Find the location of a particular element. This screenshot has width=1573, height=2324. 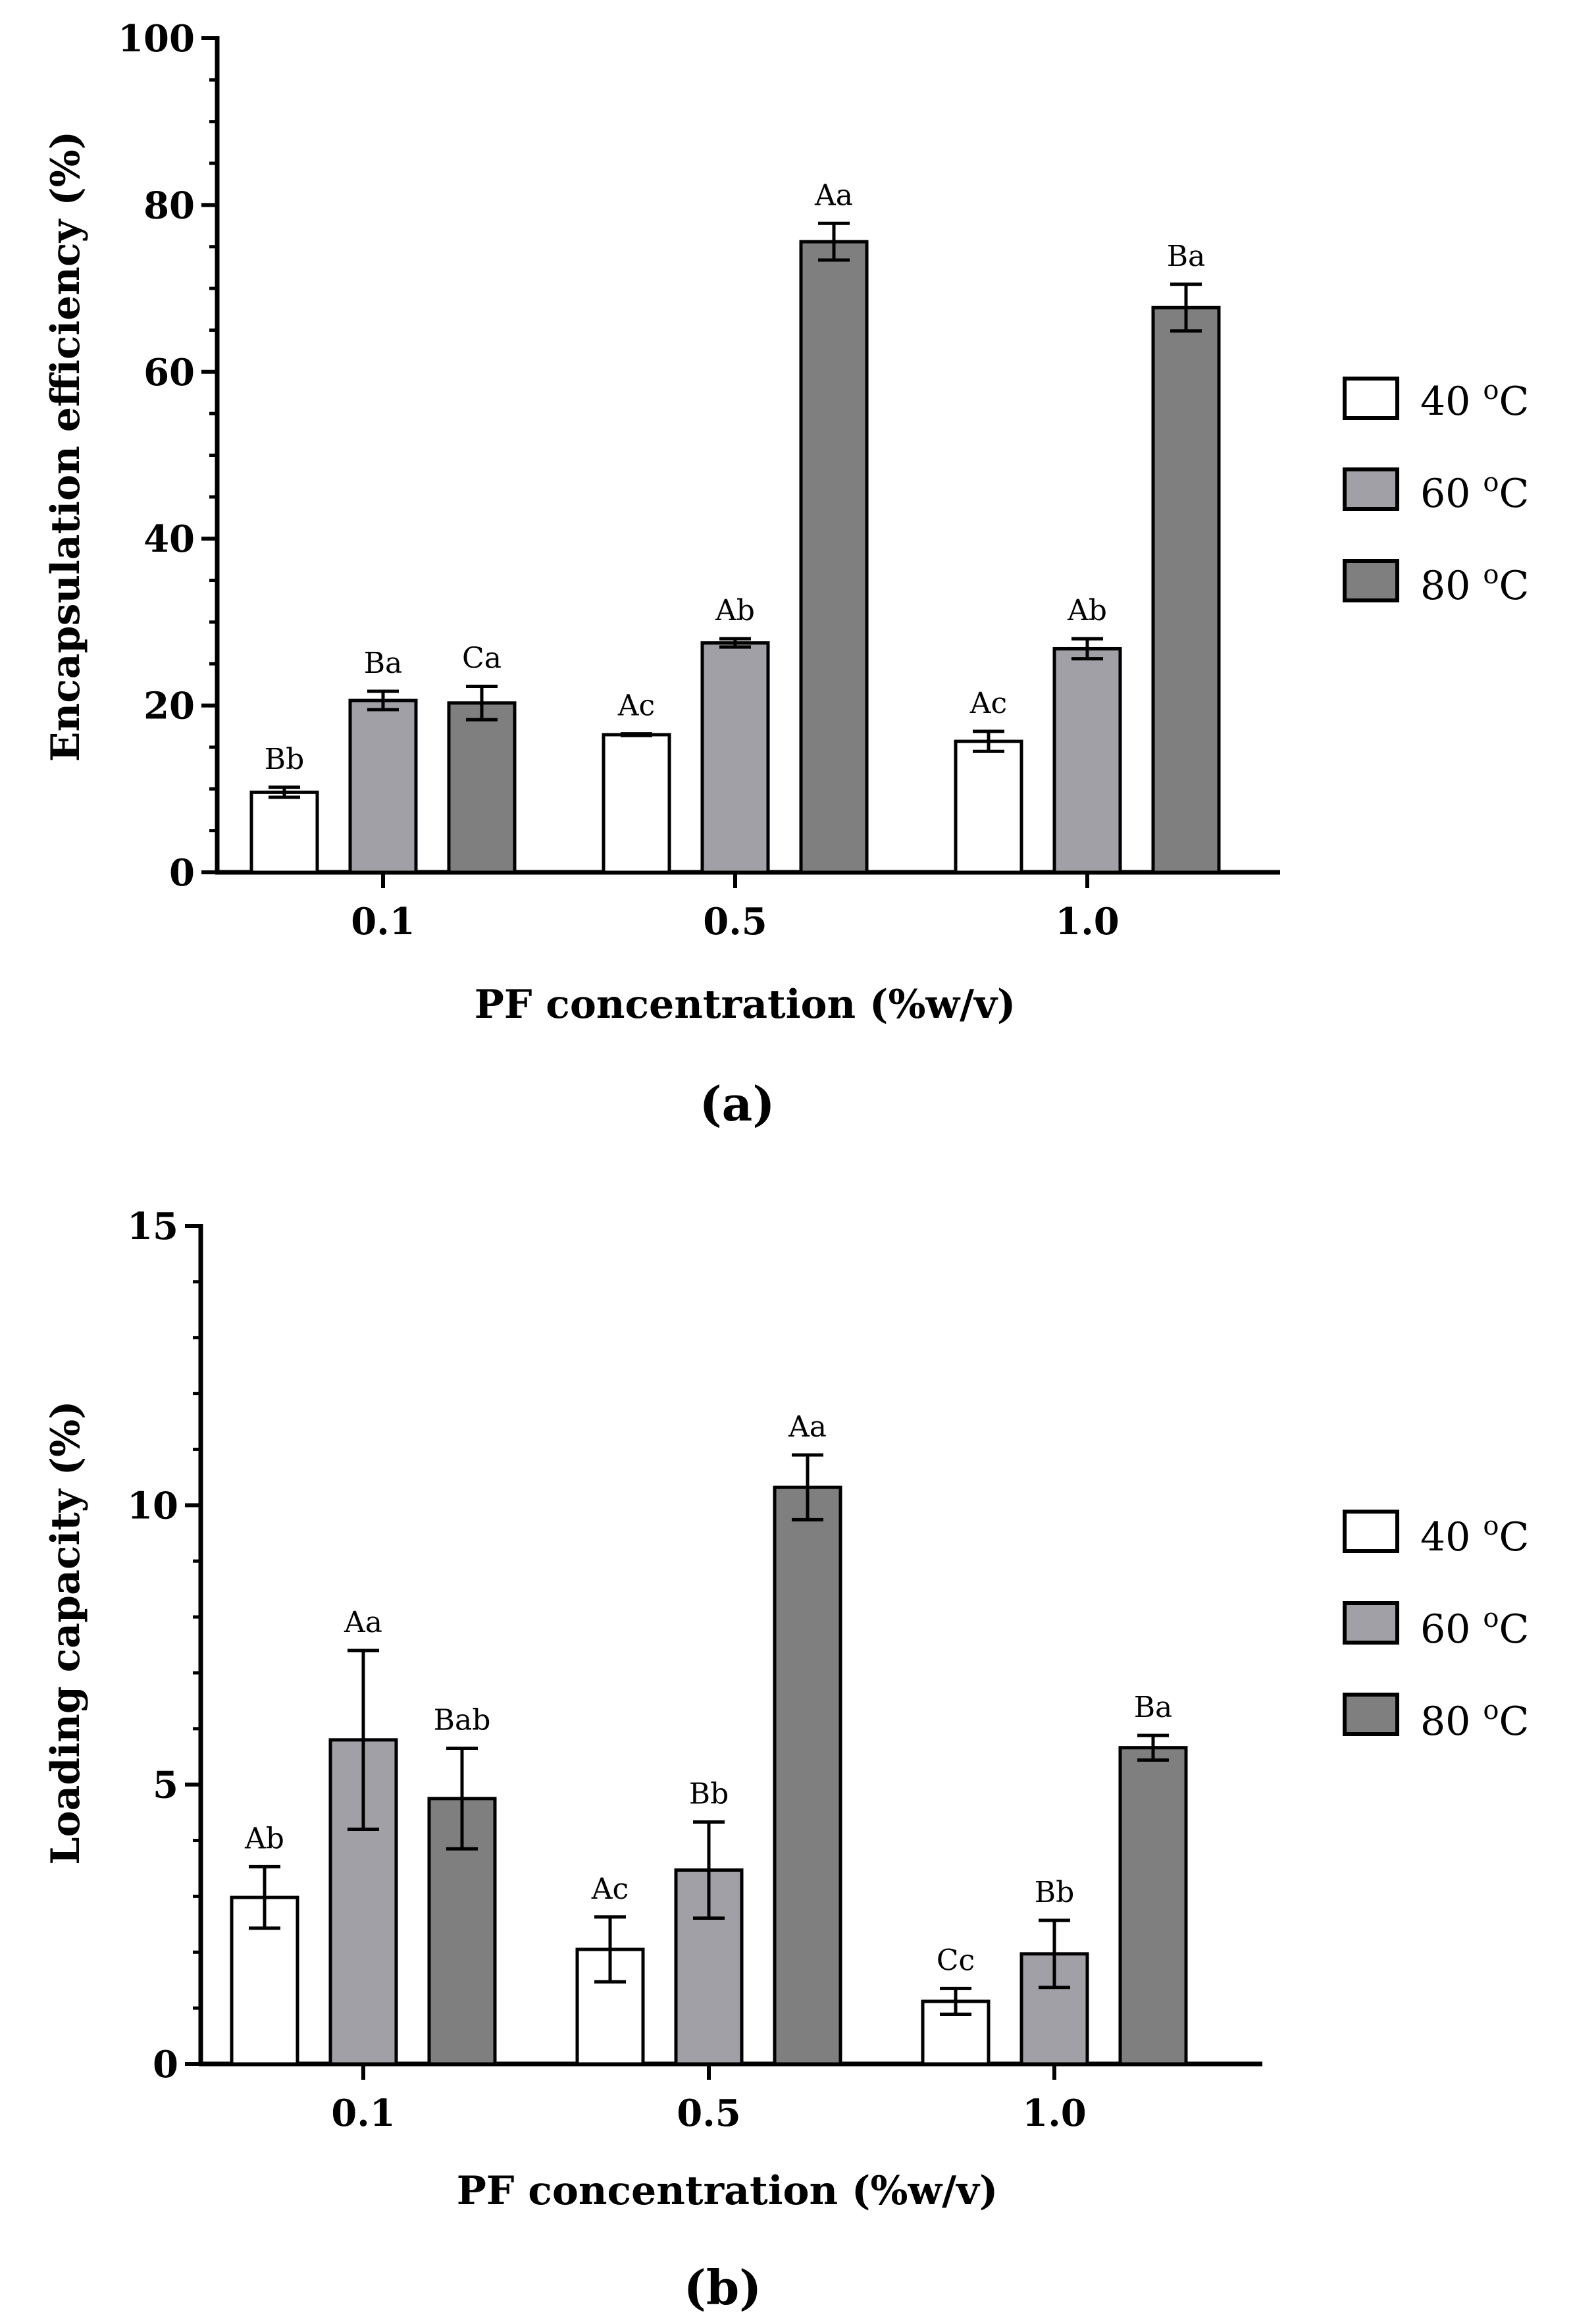

panel-a-significance-label: Ca is located at coordinates (482, 658).